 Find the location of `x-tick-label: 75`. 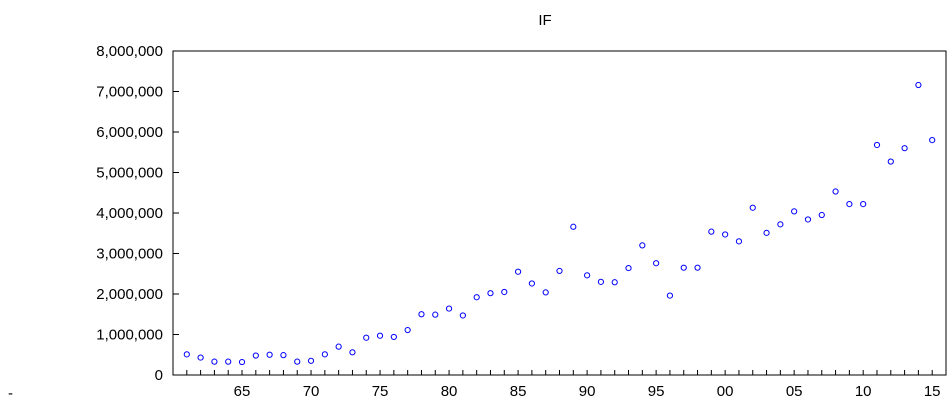

x-tick-label: 75 is located at coordinates (380, 391).